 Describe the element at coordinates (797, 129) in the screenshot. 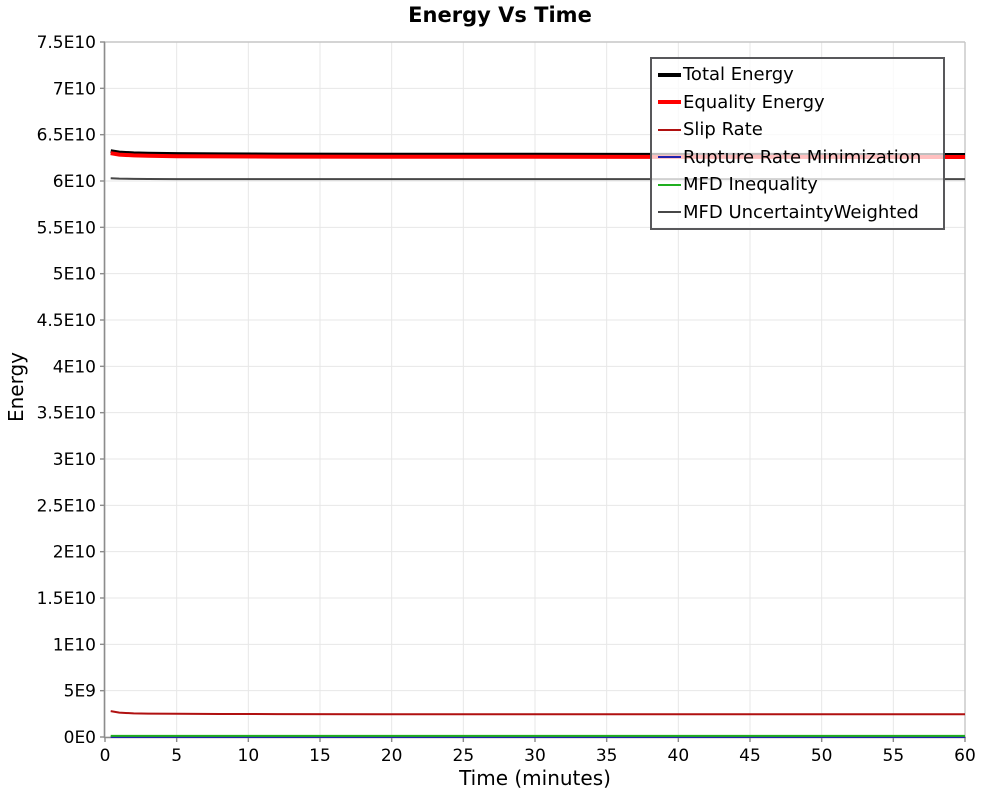

I see `legend-item-slip-rate: Slip Rate` at that location.